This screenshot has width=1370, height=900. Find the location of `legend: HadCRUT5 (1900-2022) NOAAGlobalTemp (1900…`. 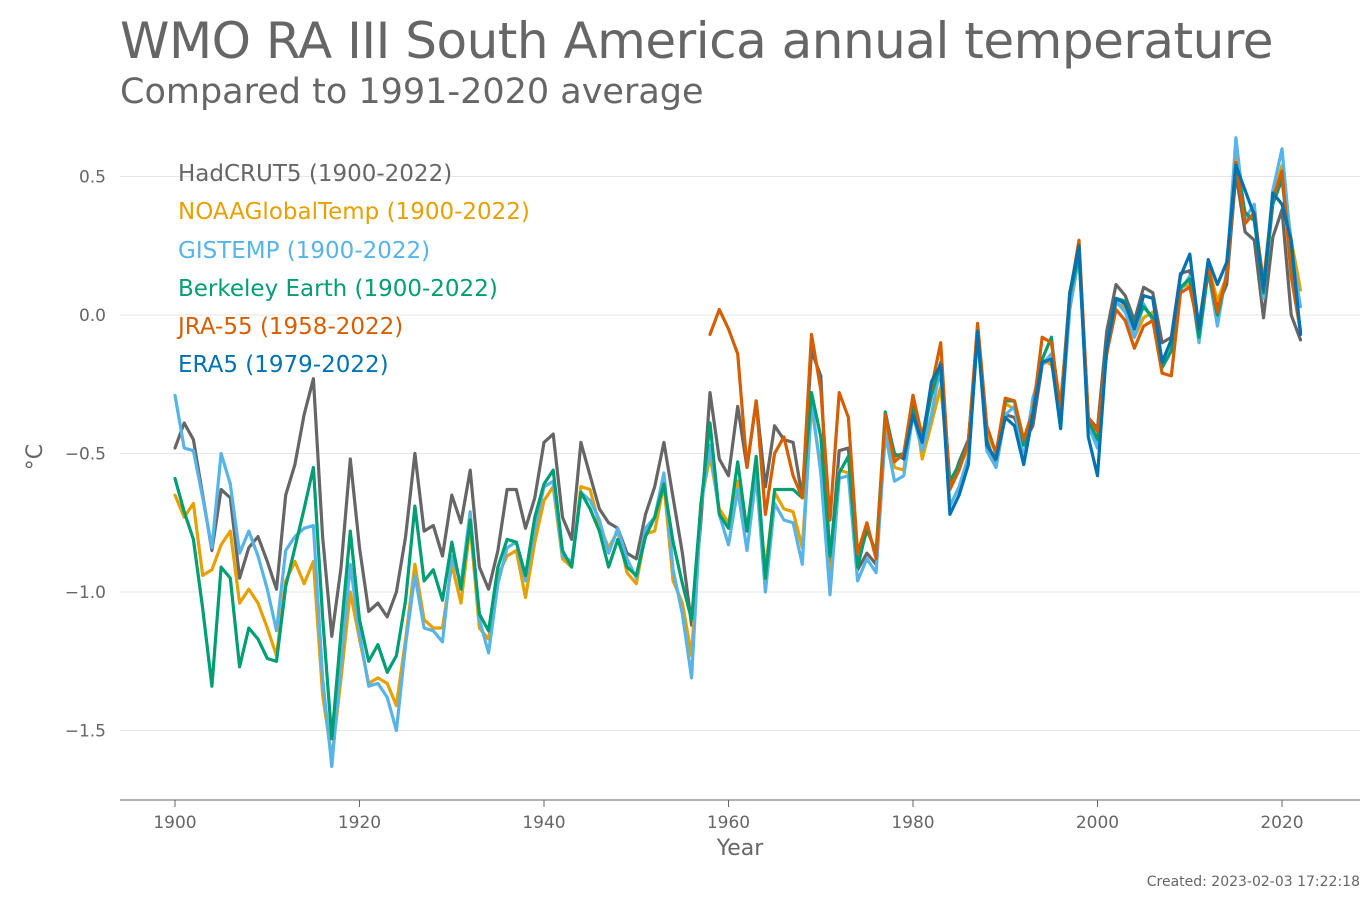

legend: HadCRUT5 (1900-2022) NOAAGlobalTemp (1900… is located at coordinates (354, 270).